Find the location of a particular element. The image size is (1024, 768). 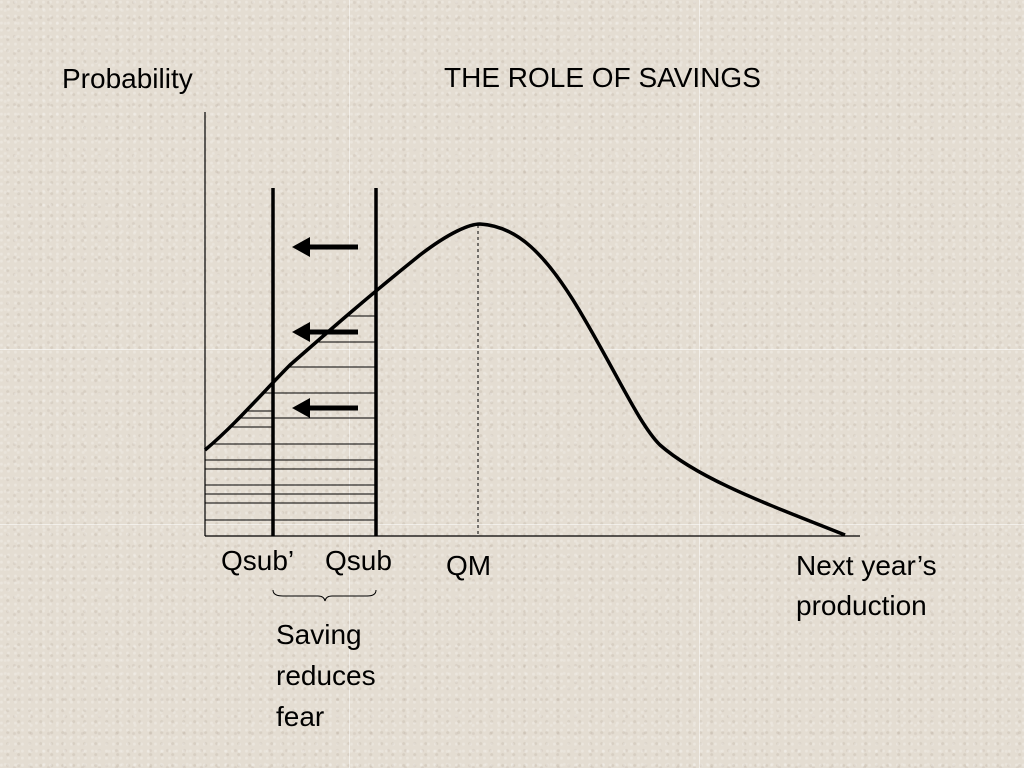

x-axis-label: Next year’s production is located at coordinates (866, 586).